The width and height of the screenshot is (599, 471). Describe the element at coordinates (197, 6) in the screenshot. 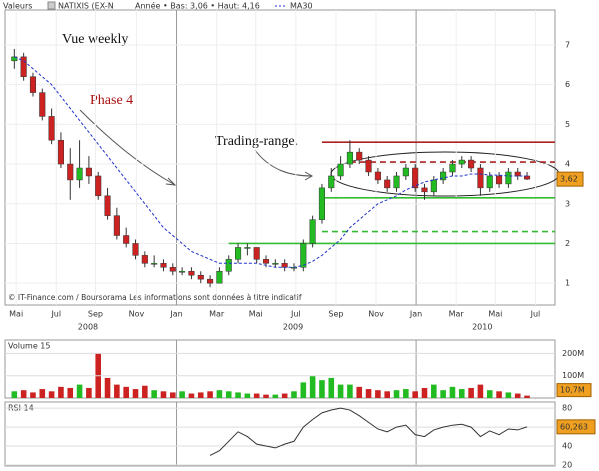

I see `header-range: Année • Bas: 3,06 • Haut: 4,16` at that location.